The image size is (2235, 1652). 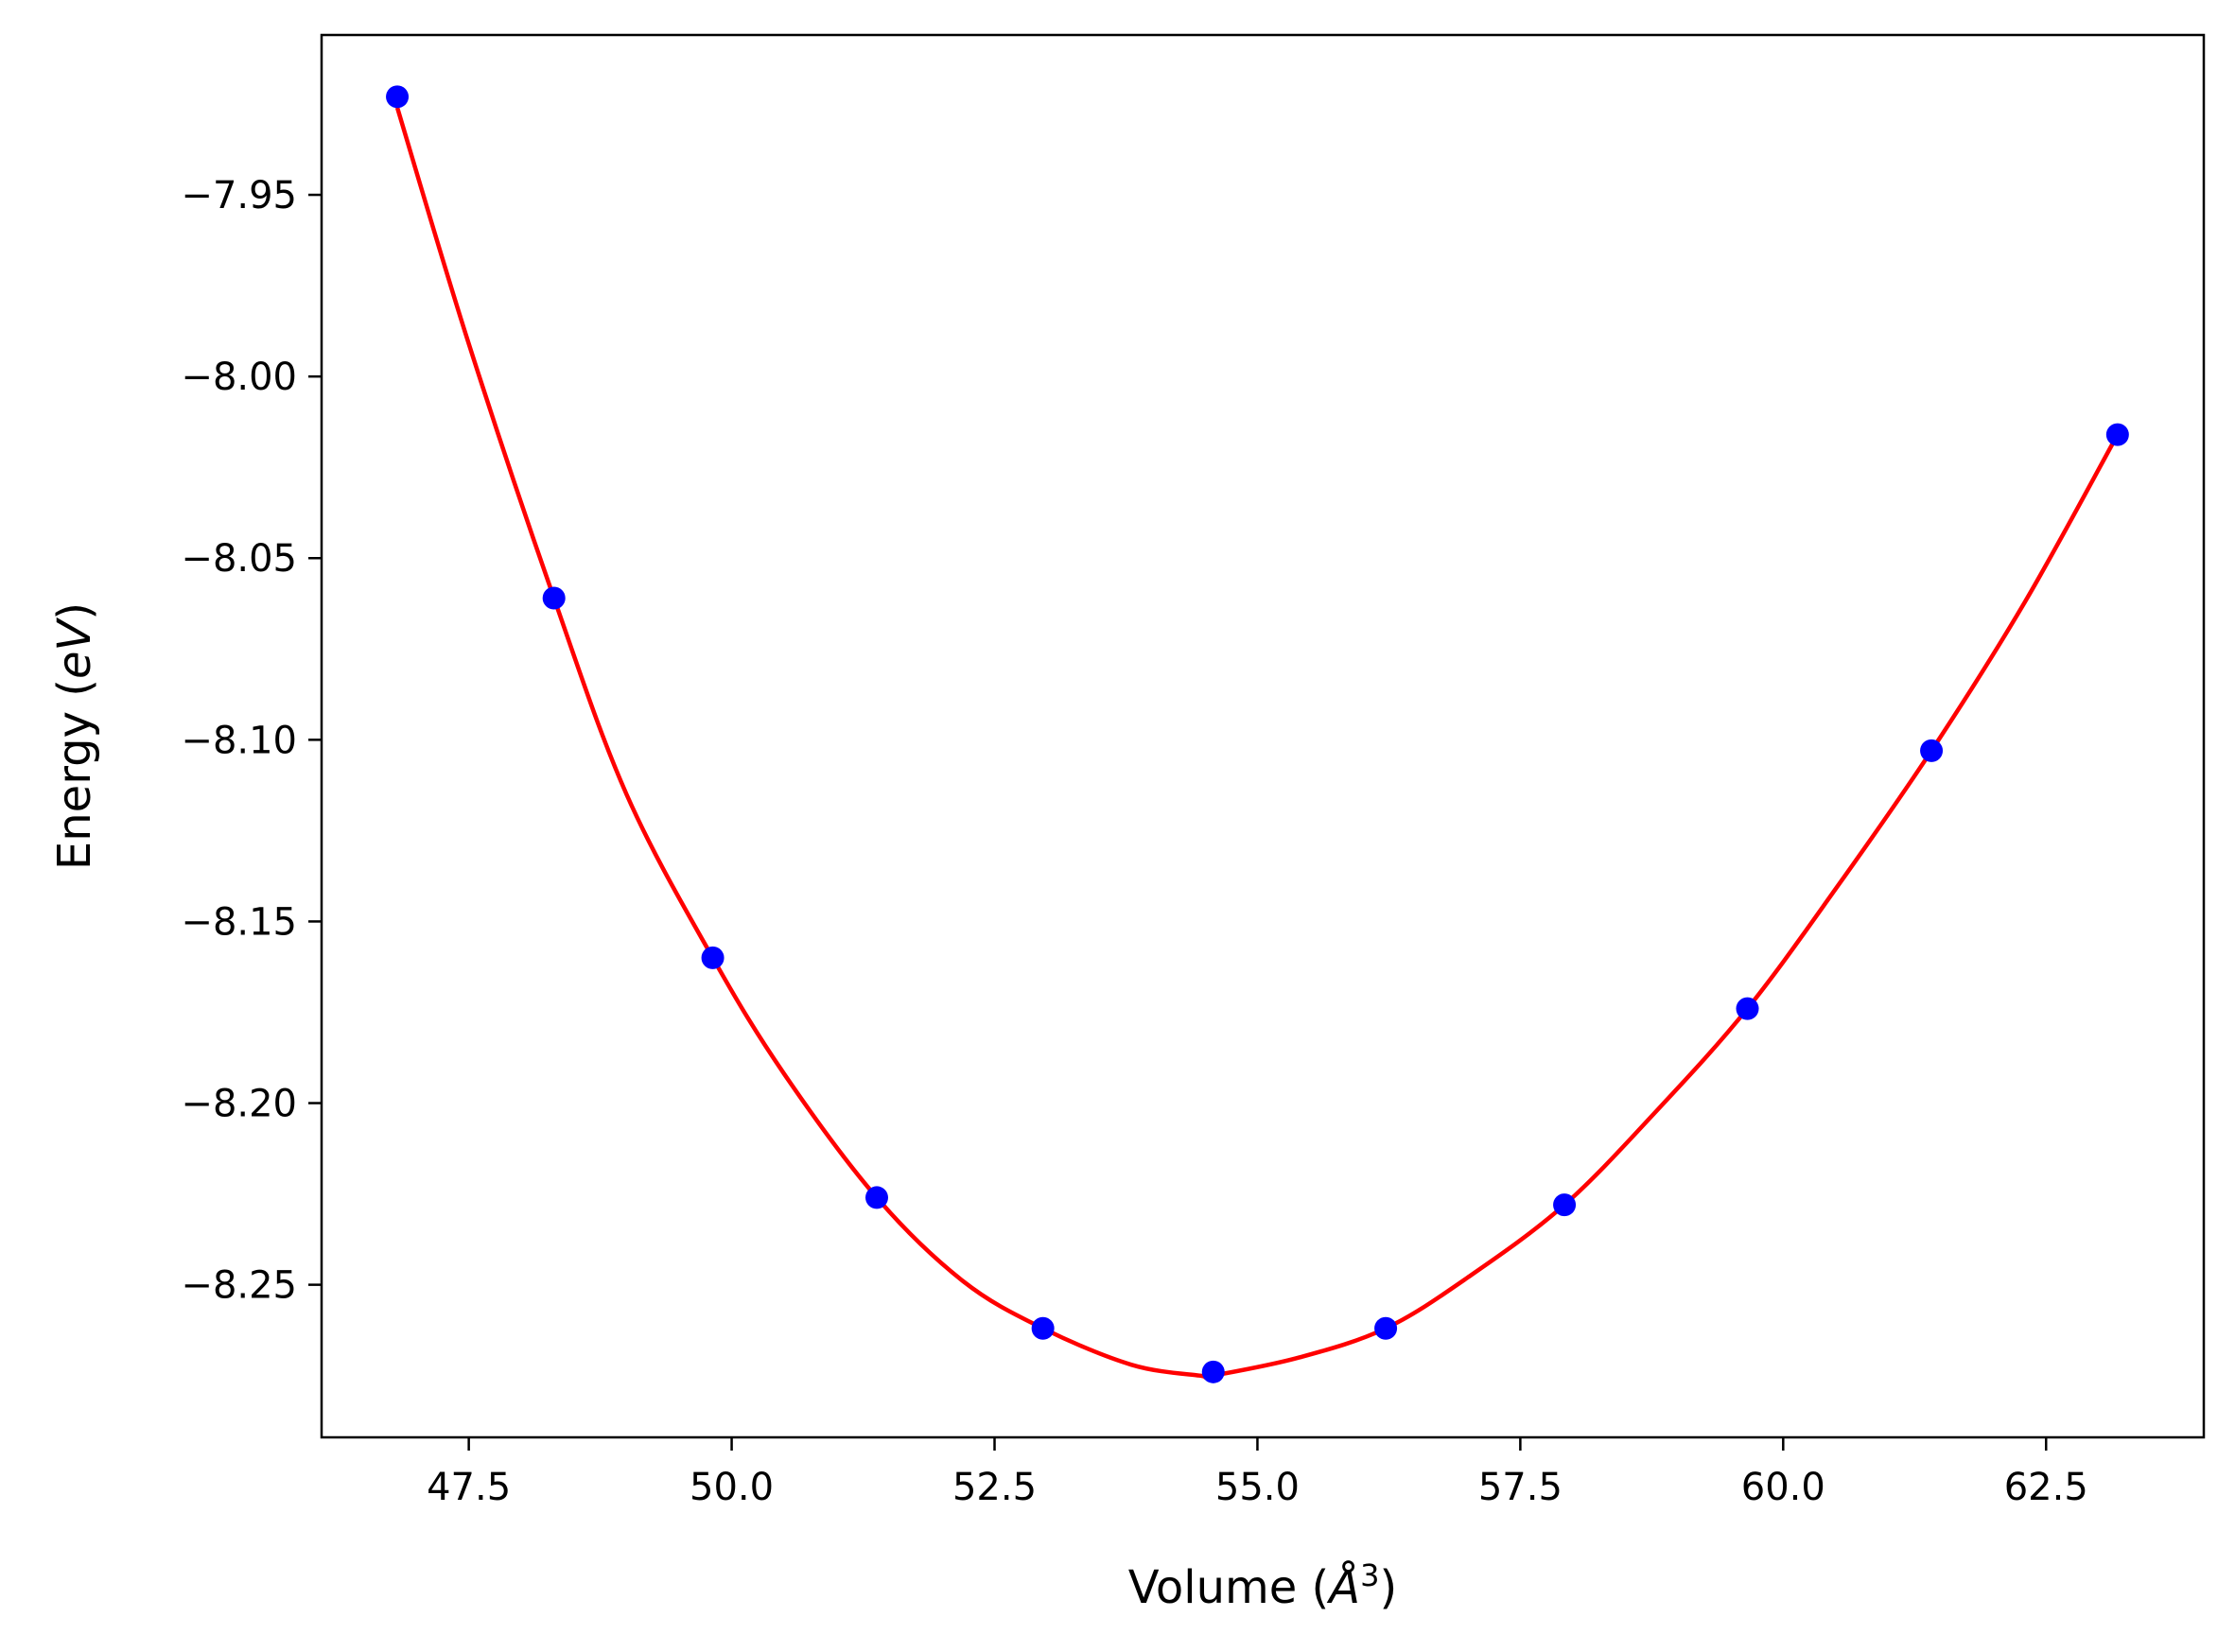 I want to click on x-tick-label: 52.5, so click(x=994, y=1488).